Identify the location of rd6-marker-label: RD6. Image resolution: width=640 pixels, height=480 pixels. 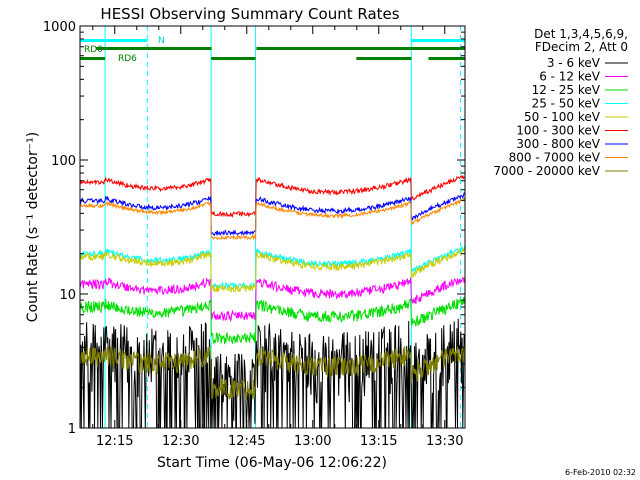
(127, 59).